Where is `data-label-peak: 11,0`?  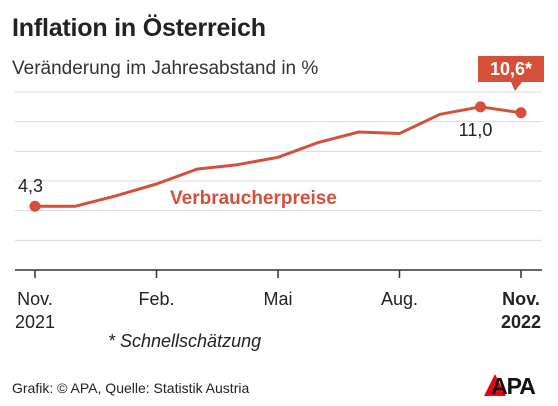 data-label-peak: 11,0 is located at coordinates (476, 130).